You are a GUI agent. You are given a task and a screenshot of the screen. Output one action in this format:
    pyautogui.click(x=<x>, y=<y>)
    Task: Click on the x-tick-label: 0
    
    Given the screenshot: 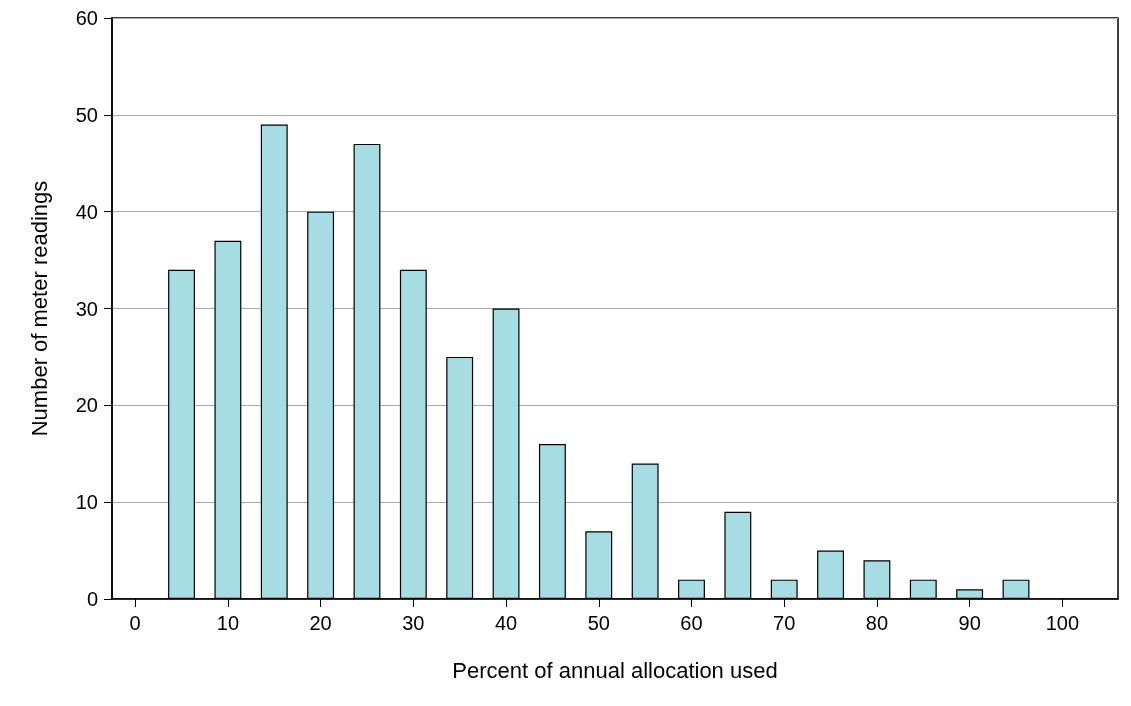 What is the action you would take?
    pyautogui.click(x=135, y=623)
    